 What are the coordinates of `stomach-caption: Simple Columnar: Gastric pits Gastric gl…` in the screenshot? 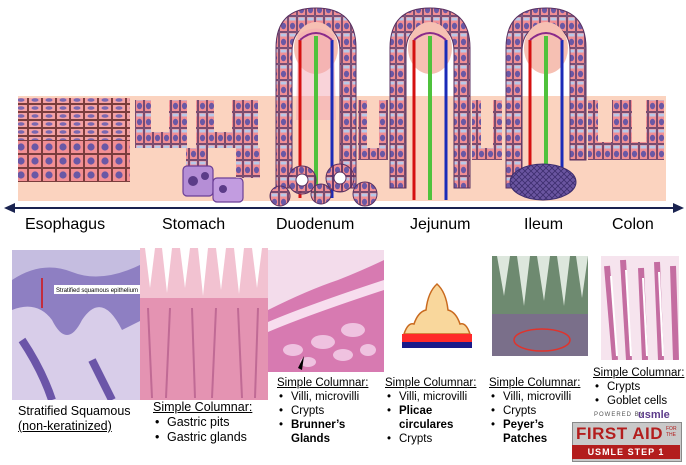 It's located at (202, 422).